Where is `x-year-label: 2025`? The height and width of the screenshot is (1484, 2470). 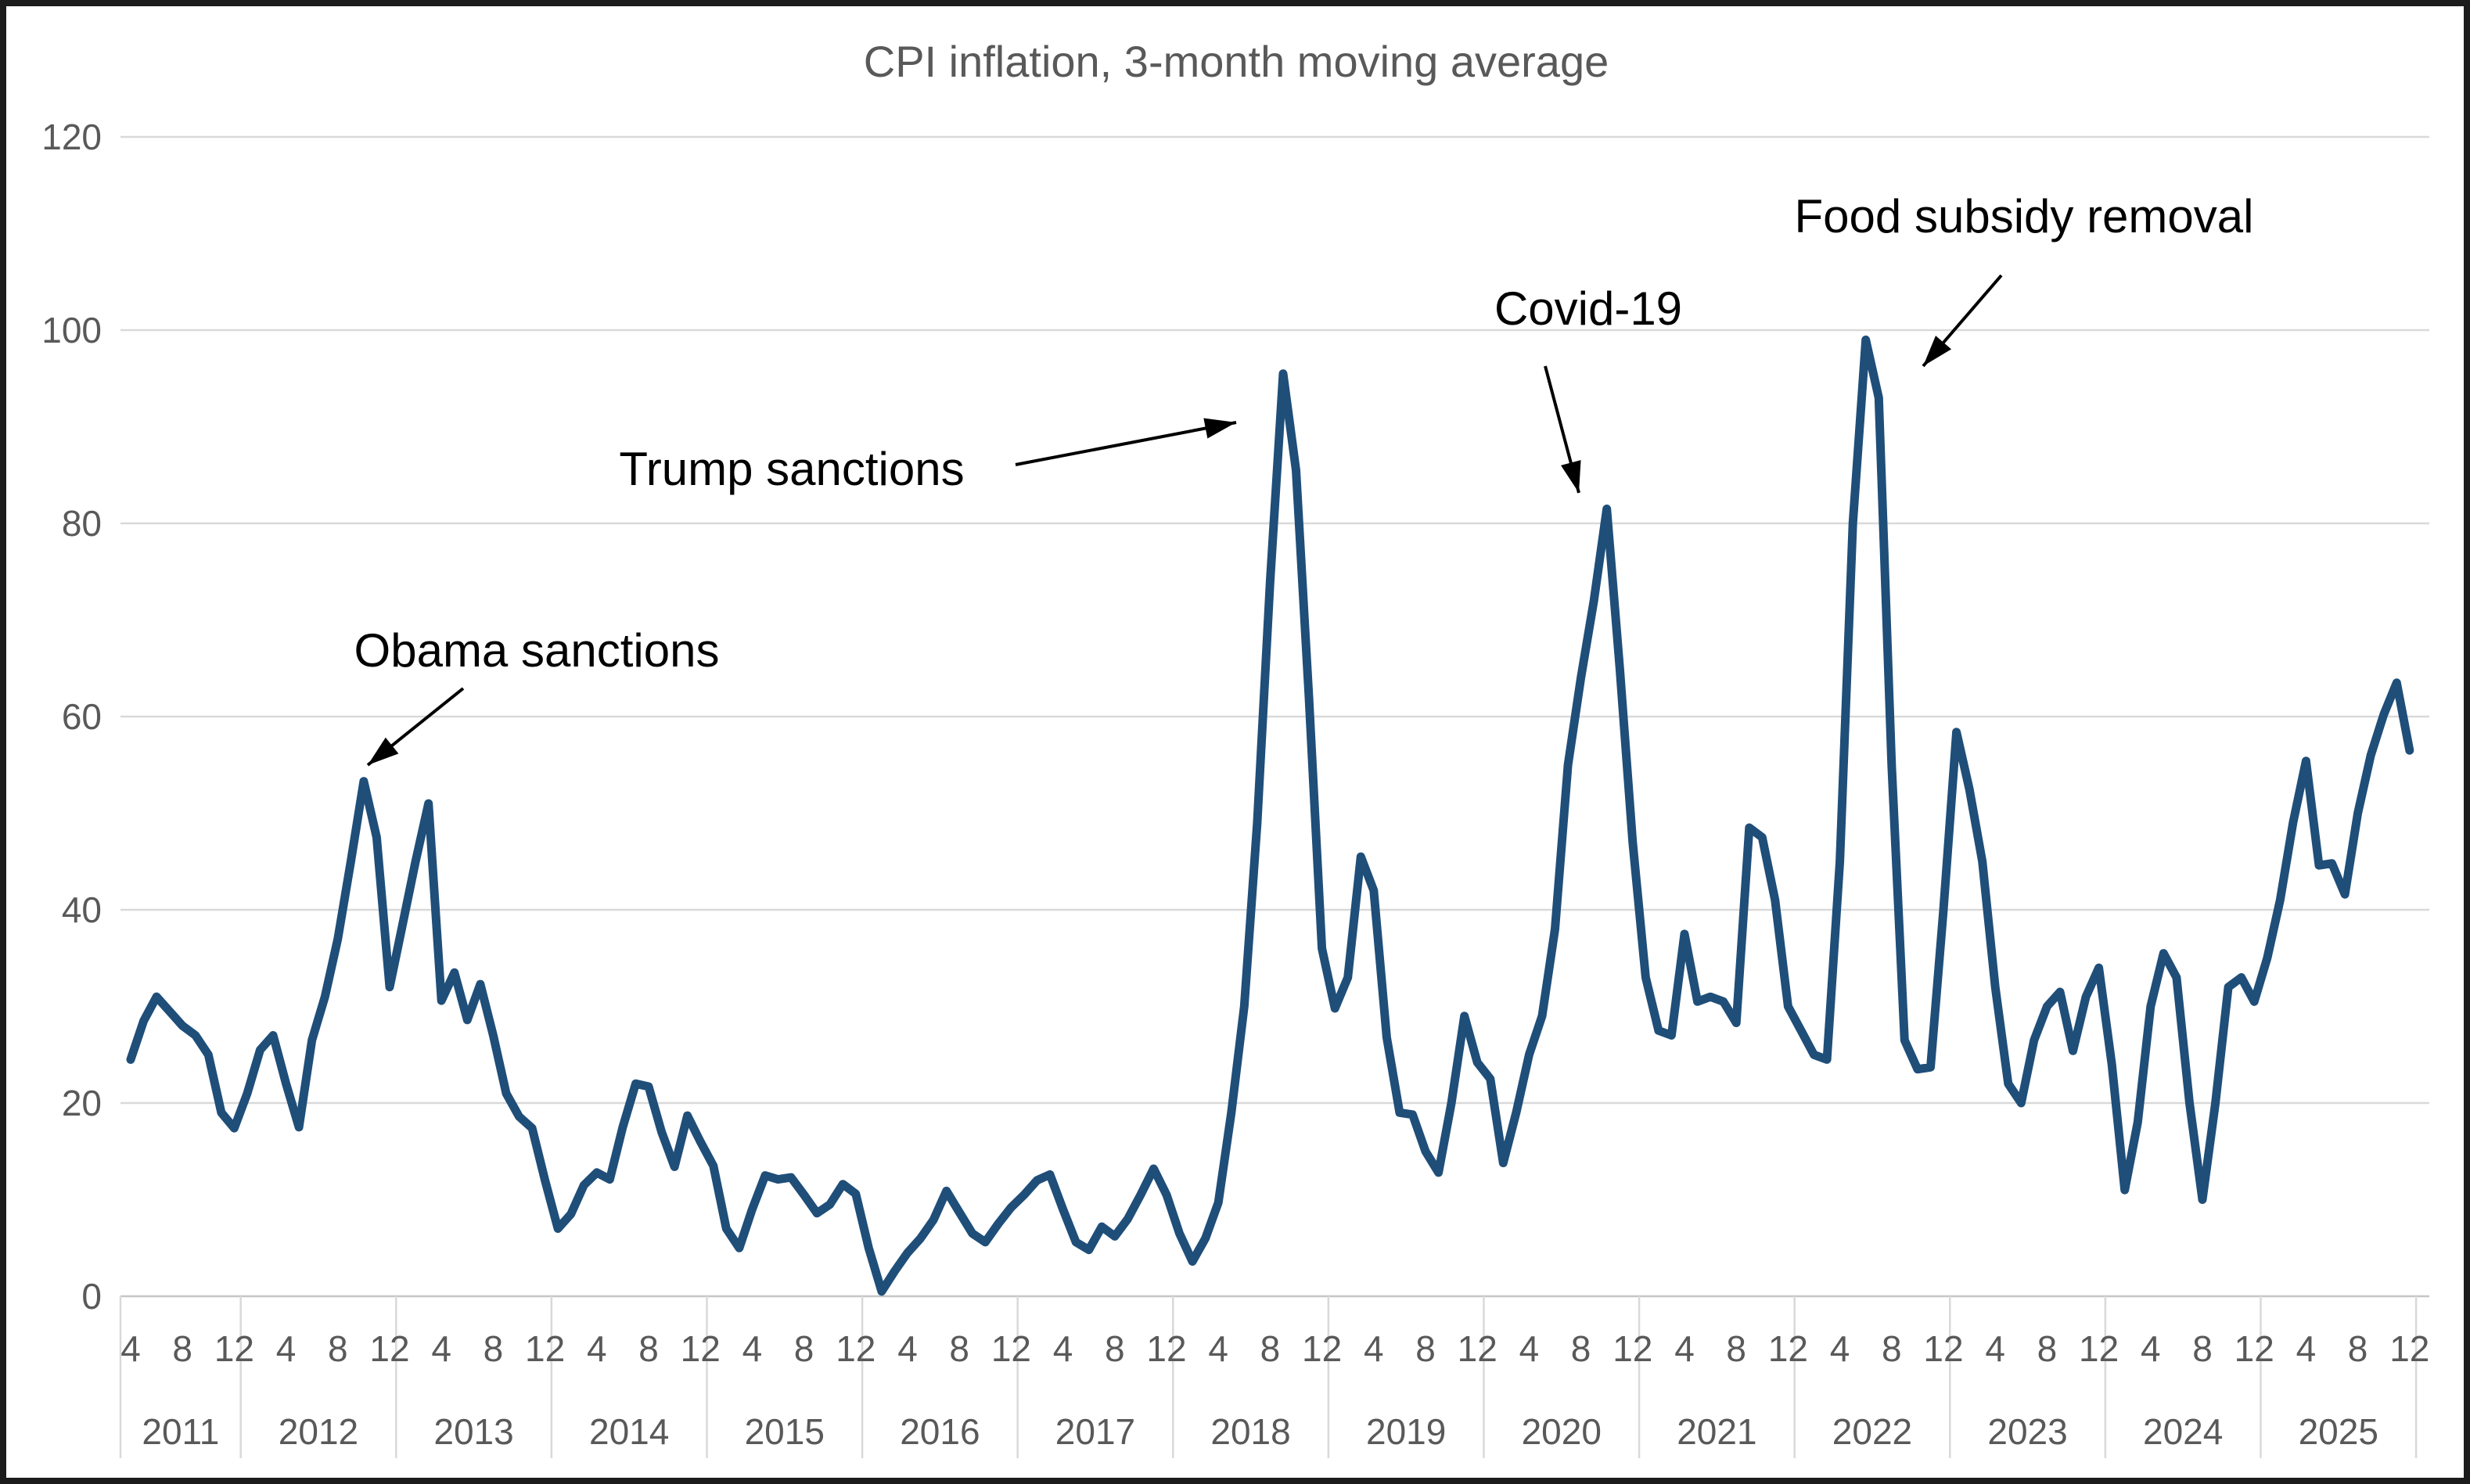
x-year-label: 2025 is located at coordinates (2338, 1431).